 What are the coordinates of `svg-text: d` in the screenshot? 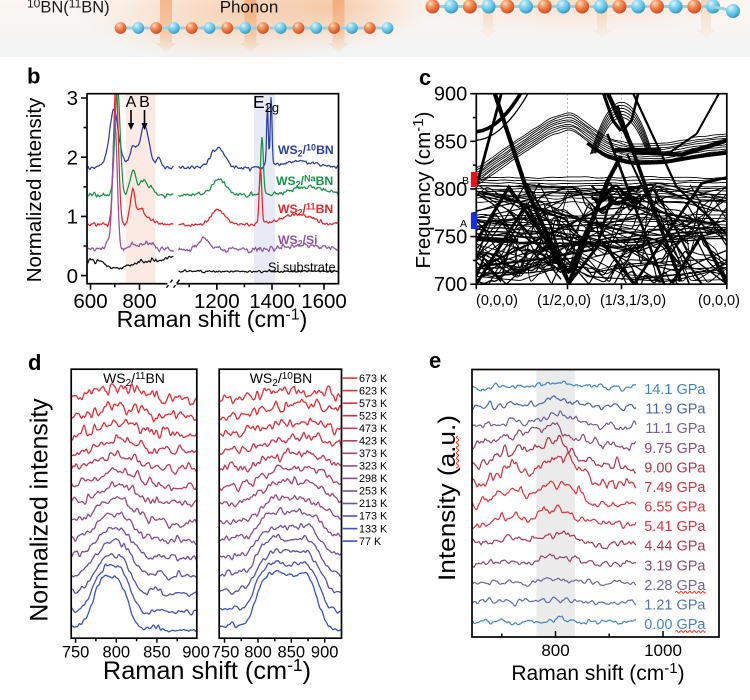 It's located at (34, 362).